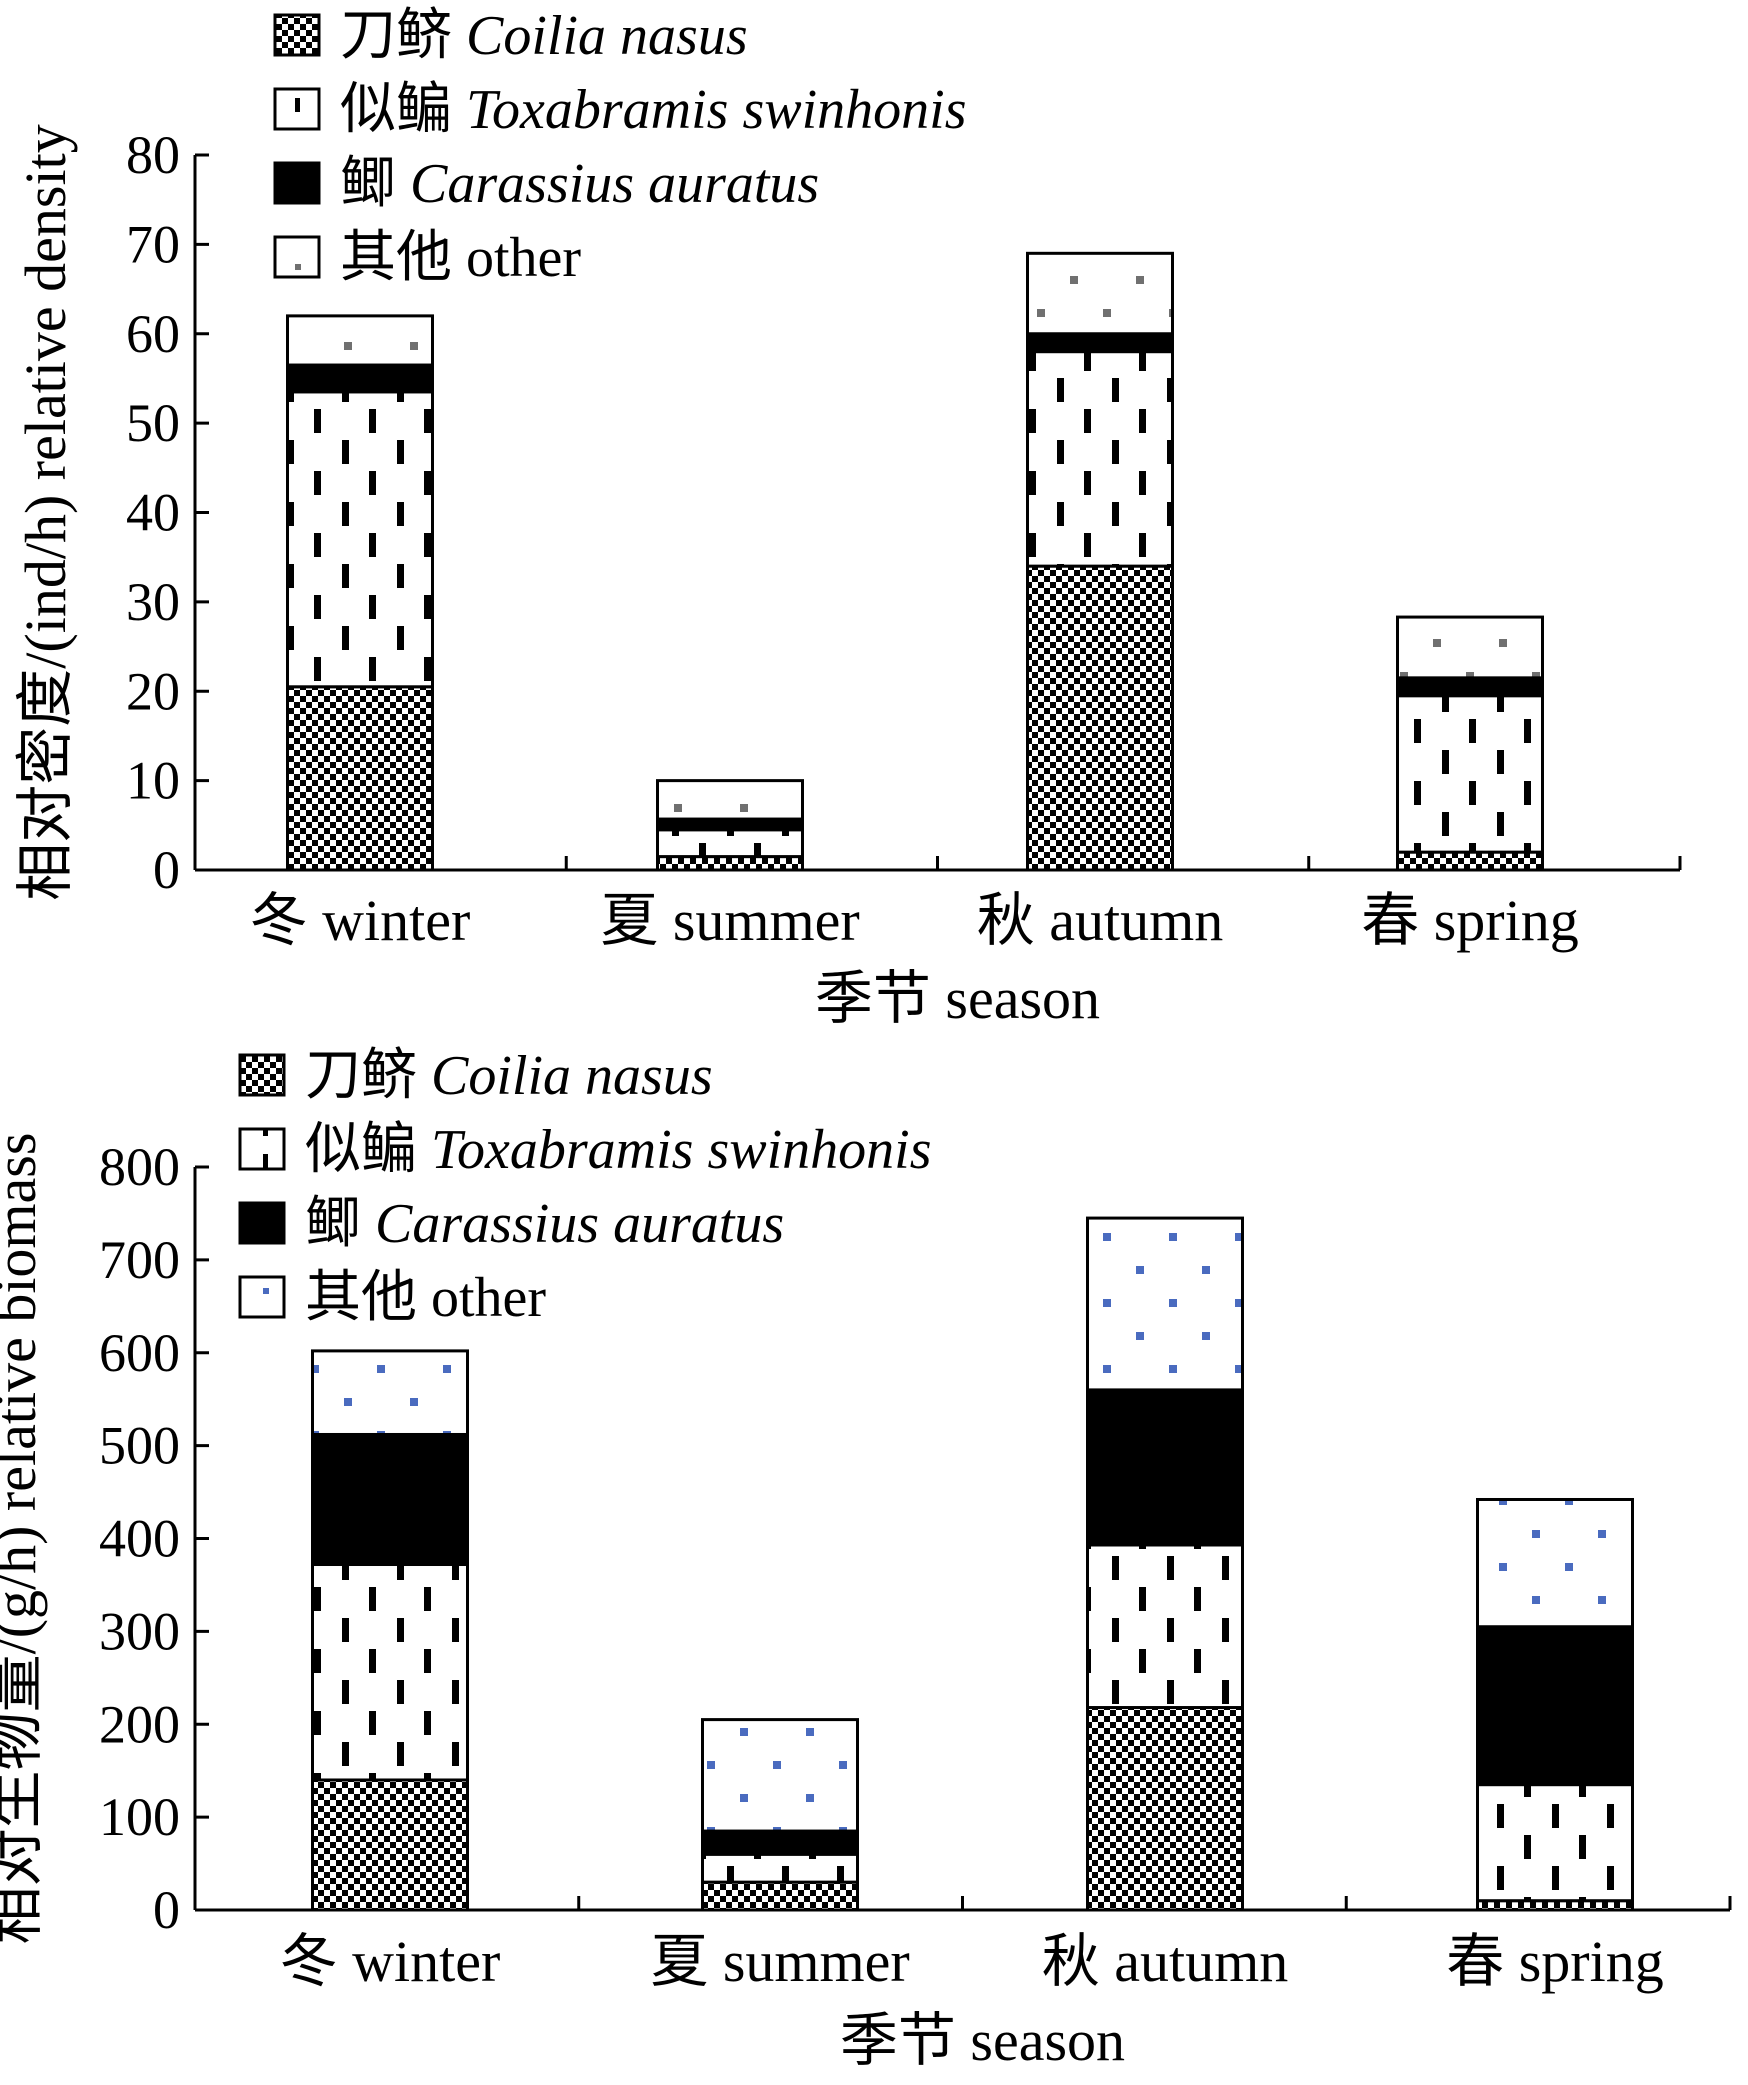 This screenshot has width=1748, height=2085. I want to click on y-tick-label: 800, so click(139, 1167).